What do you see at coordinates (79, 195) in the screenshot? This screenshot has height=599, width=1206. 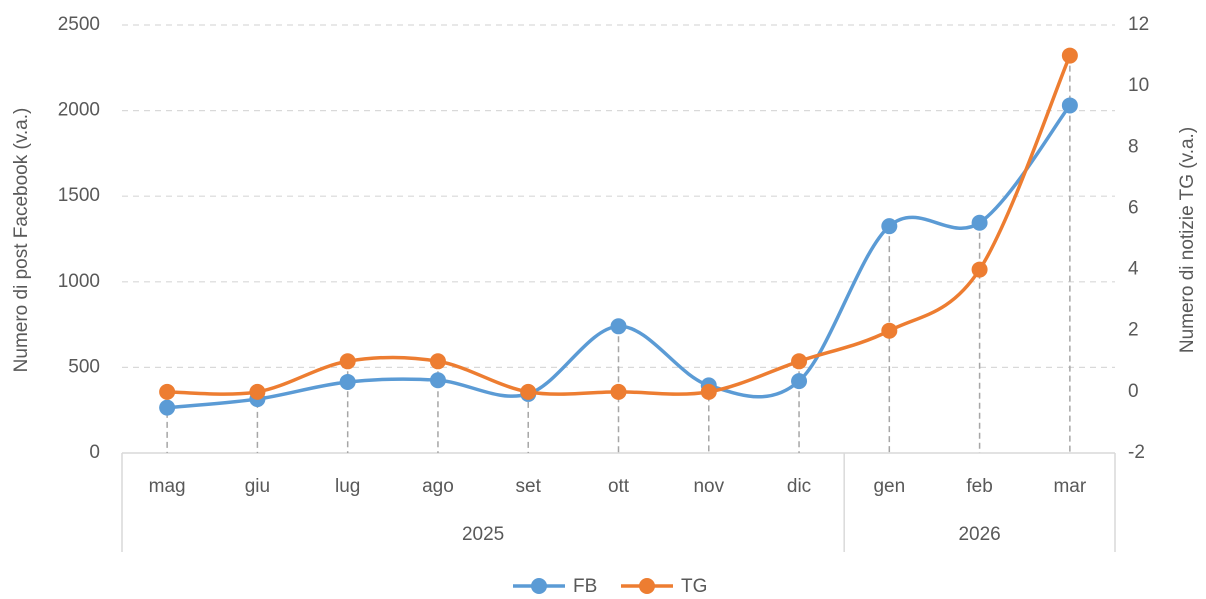 I see `y-tick-label: 1500` at bounding box center [79, 195].